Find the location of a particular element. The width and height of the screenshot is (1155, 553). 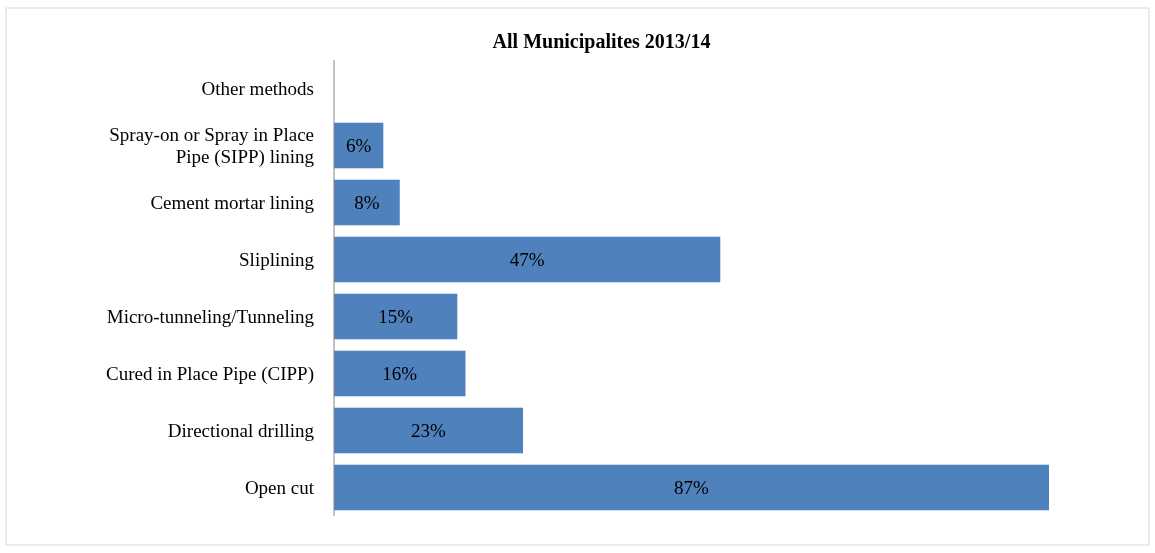

data-label: 87% is located at coordinates (692, 488).